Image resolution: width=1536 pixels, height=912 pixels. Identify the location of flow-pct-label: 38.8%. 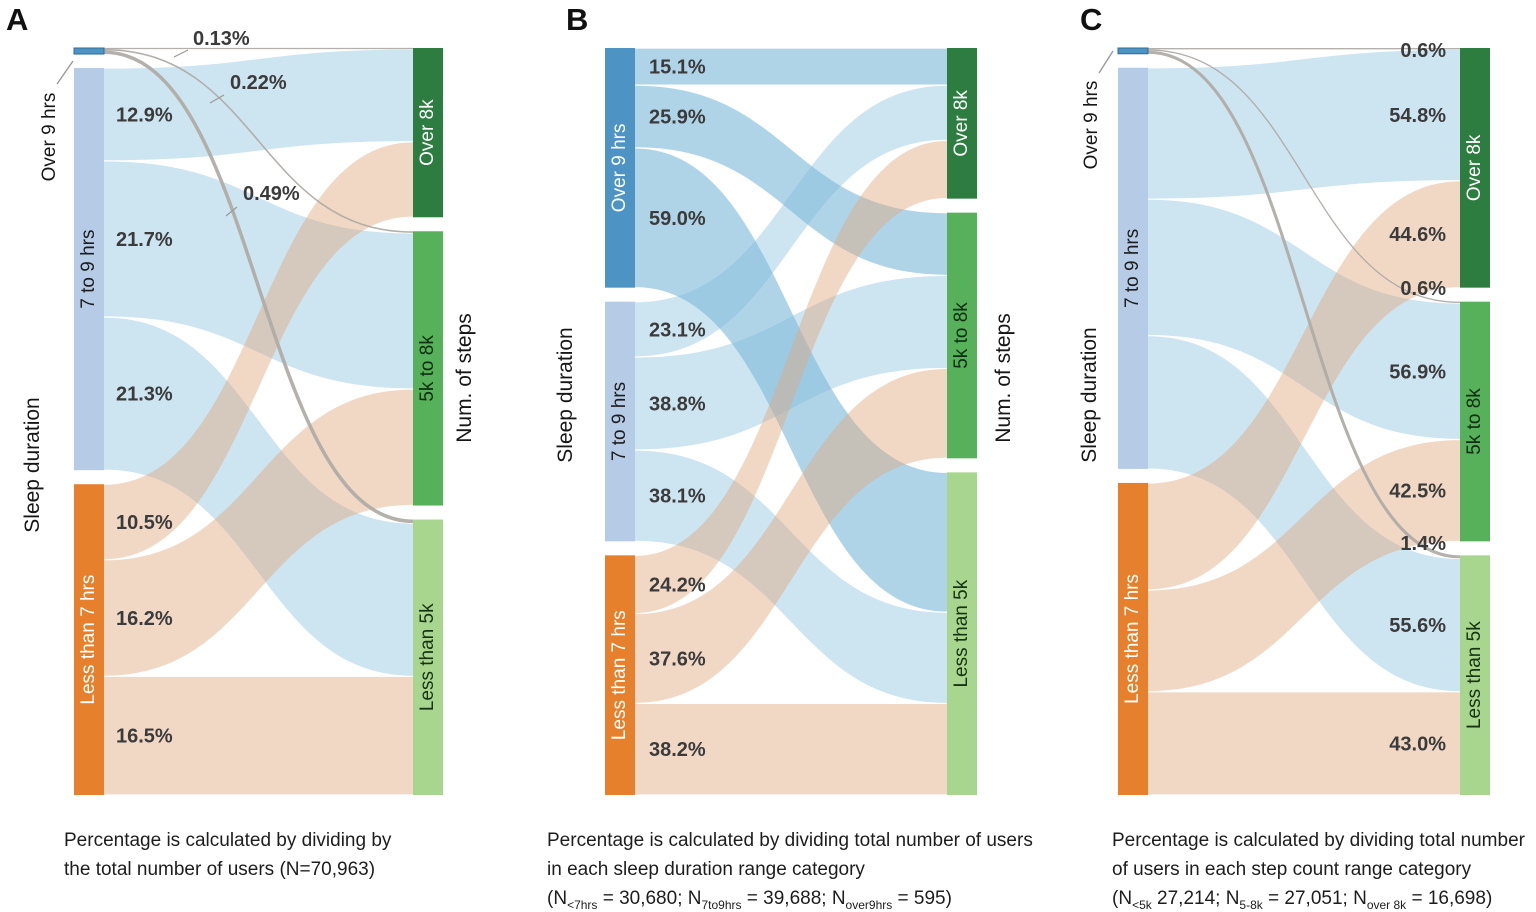
(677, 404).